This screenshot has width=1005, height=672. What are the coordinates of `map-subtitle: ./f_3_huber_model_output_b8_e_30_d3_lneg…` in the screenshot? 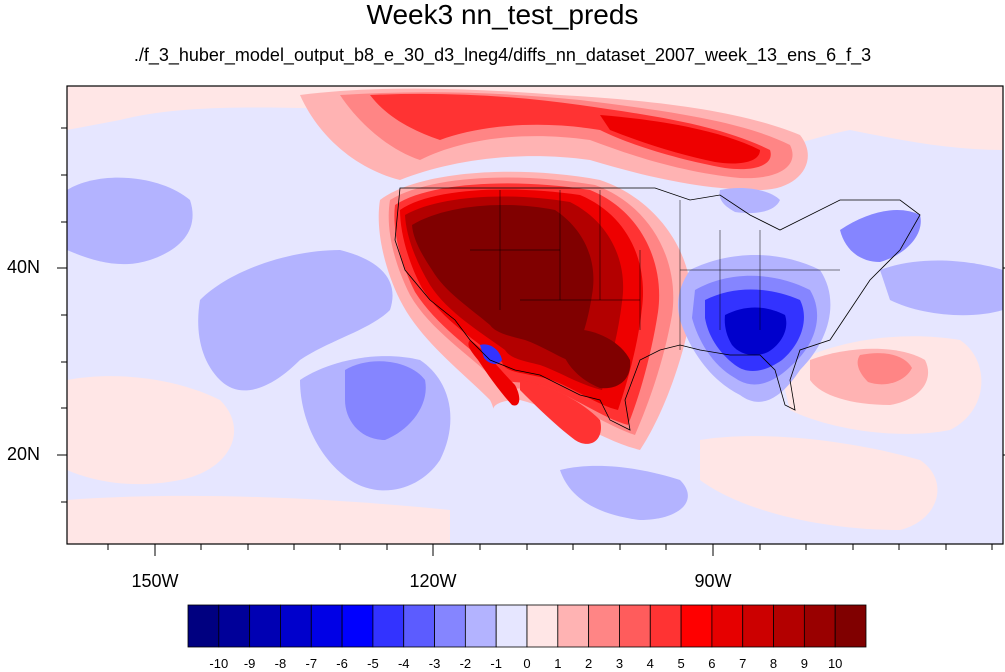 It's located at (502, 55).